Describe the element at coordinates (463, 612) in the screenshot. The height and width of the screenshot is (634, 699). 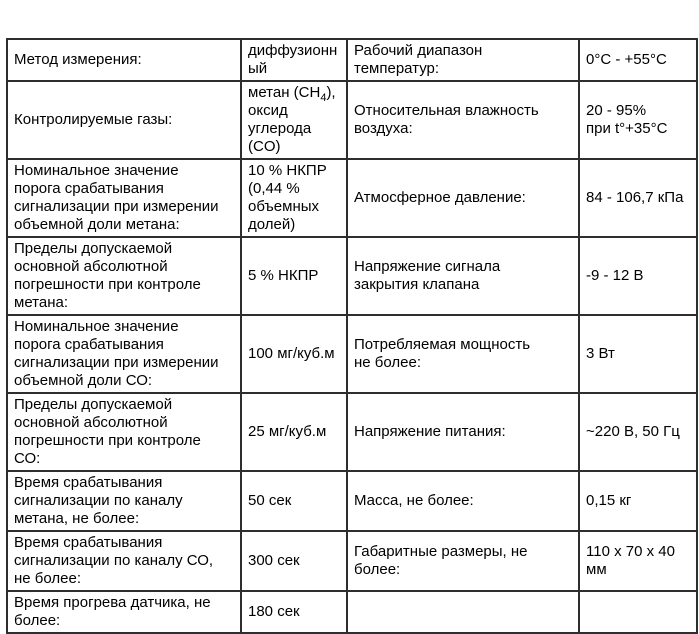
I see `param-label-cell` at that location.